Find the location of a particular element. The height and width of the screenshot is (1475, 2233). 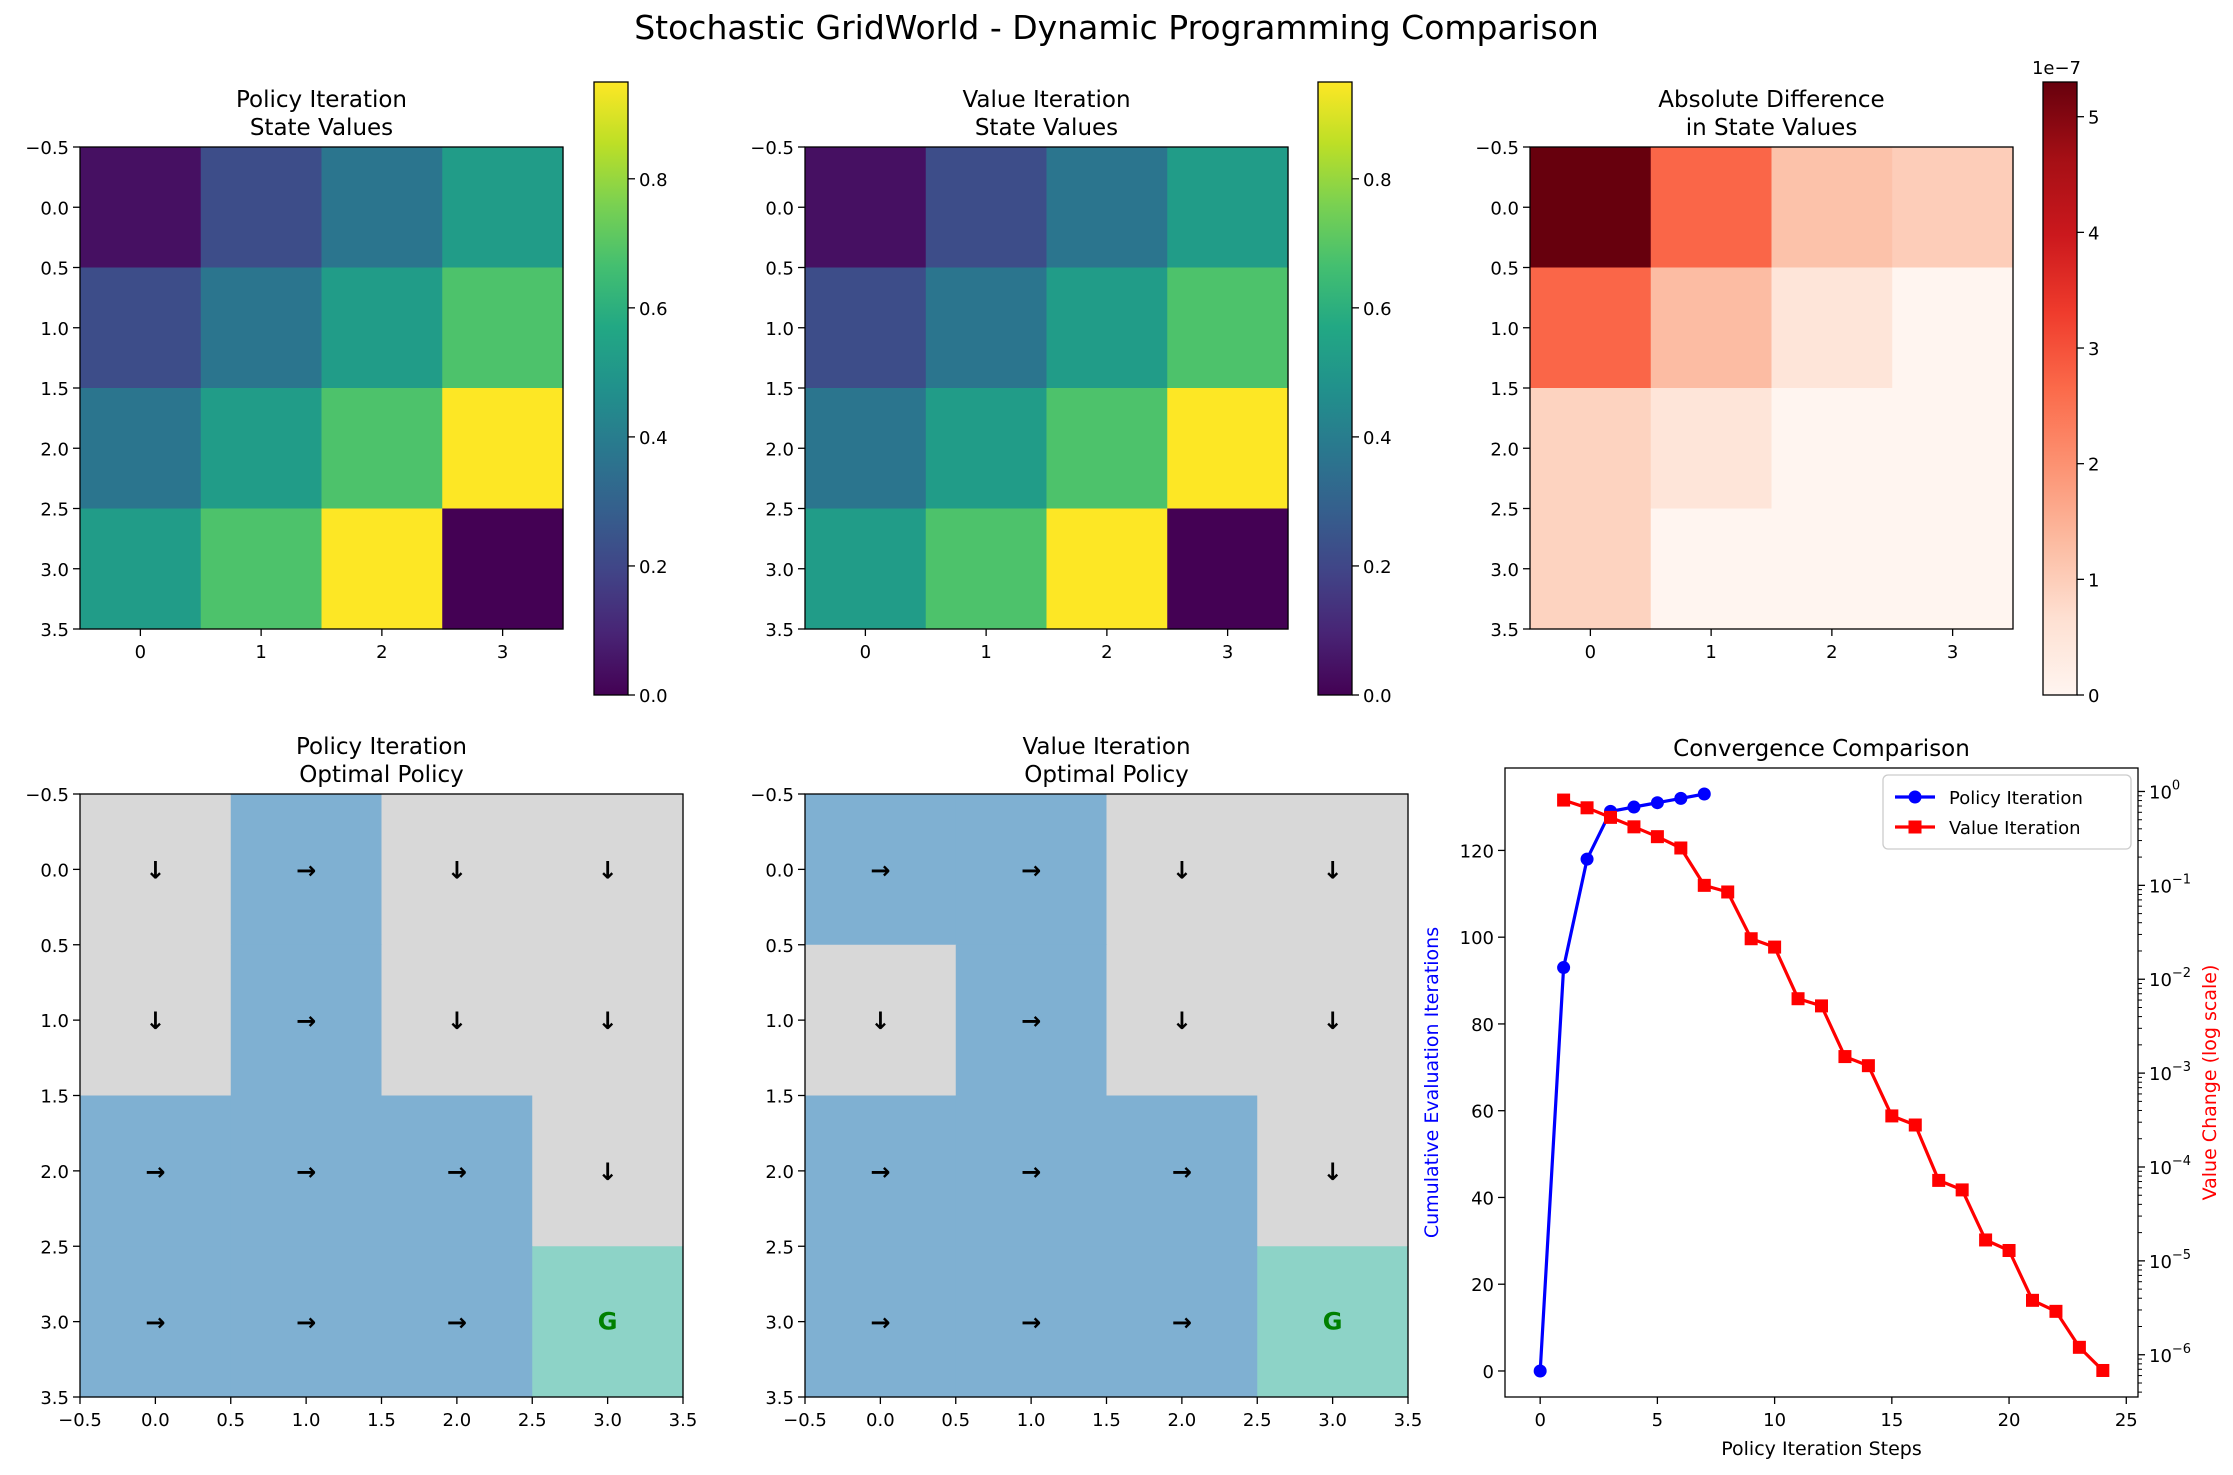

y-tick-label: 120 is located at coordinates (1477, 851).